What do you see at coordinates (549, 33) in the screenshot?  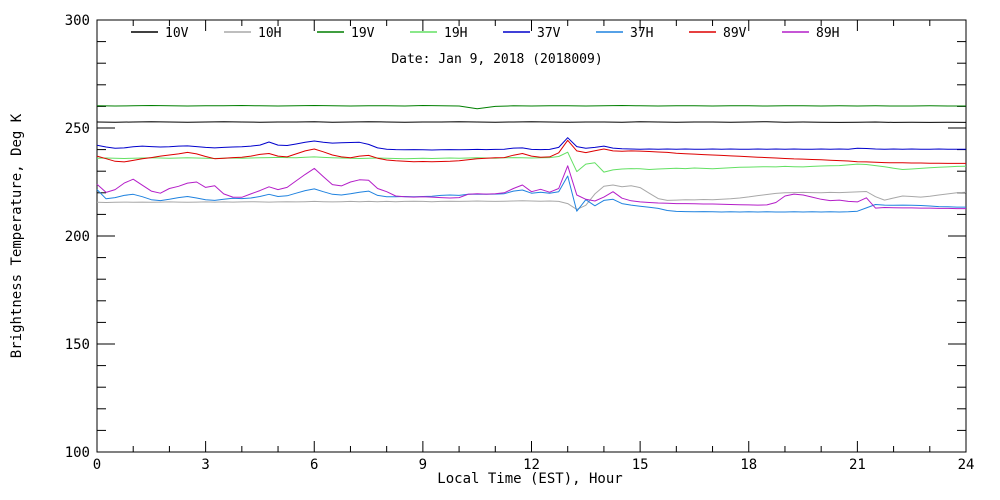 I see `legend-label-37v: 37V` at bounding box center [549, 33].